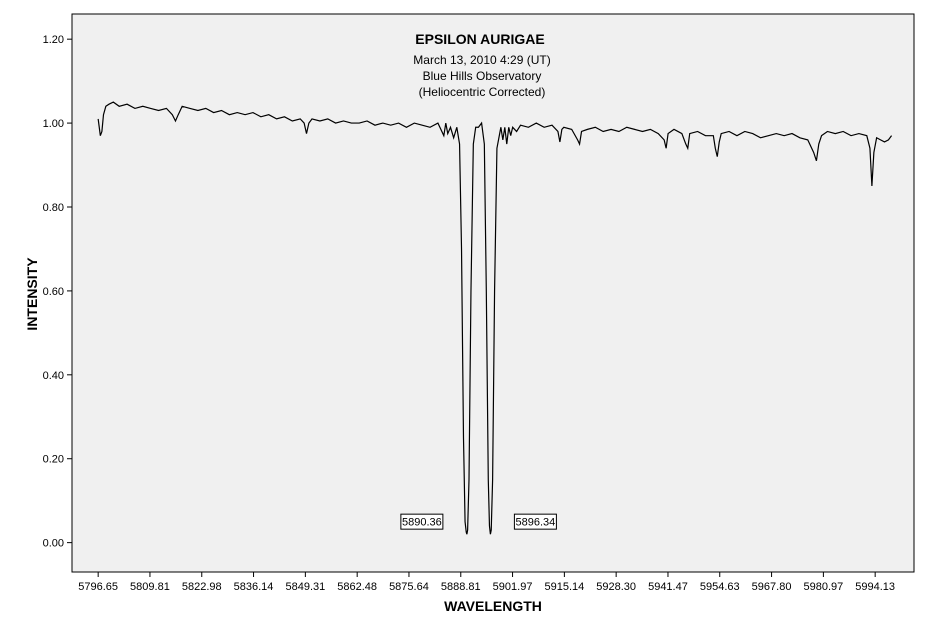 Image resolution: width=933 pixels, height=632 pixels. I want to click on annotation-label: 5890.36, so click(422, 523).